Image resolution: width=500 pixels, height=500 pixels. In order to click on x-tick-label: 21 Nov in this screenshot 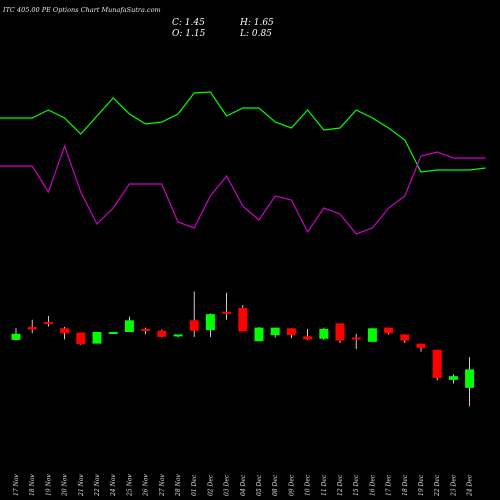, I will do `click(81, 485)`.